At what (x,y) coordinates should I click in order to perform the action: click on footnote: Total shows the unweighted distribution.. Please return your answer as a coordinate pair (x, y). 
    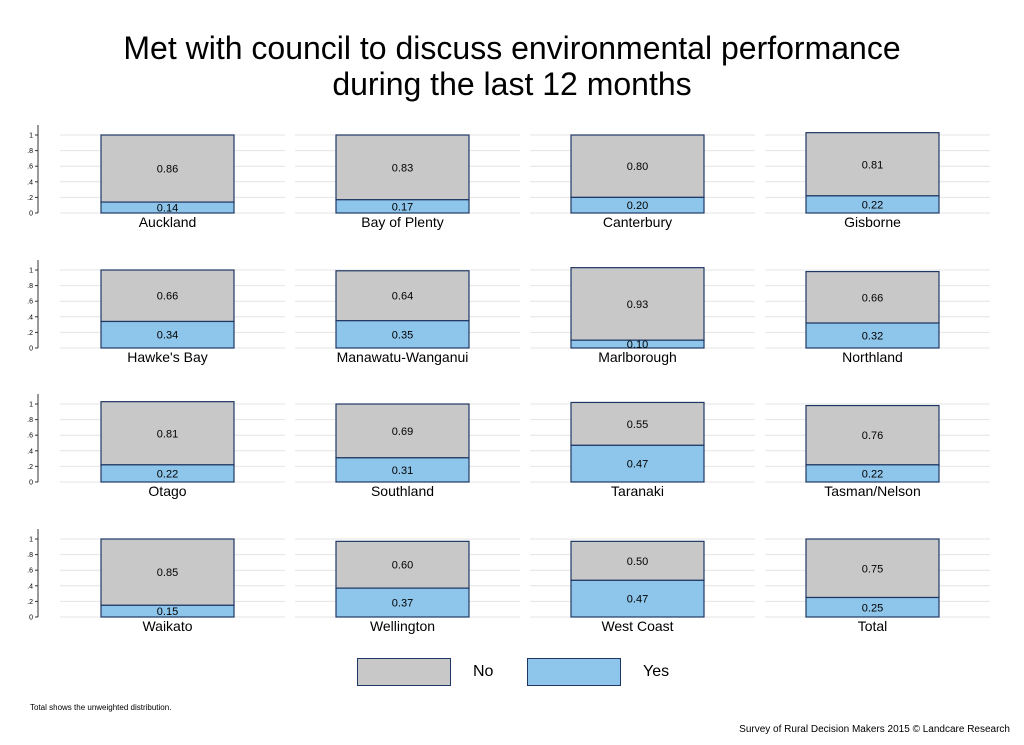
    Looking at the image, I should click on (101, 707).